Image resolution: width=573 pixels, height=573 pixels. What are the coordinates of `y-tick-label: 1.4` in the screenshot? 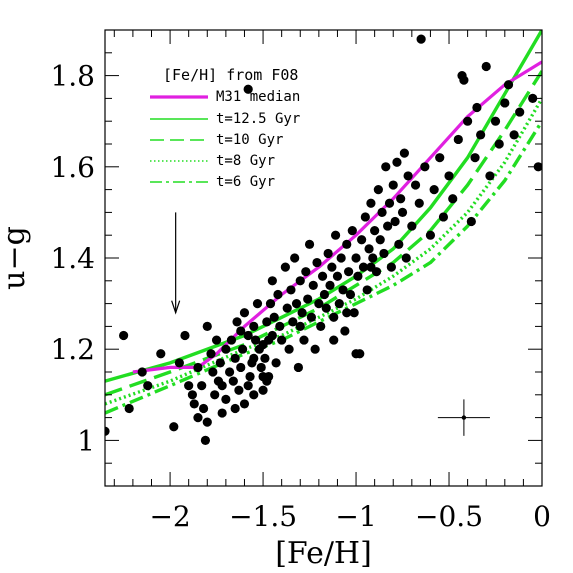 It's located at (72, 258).